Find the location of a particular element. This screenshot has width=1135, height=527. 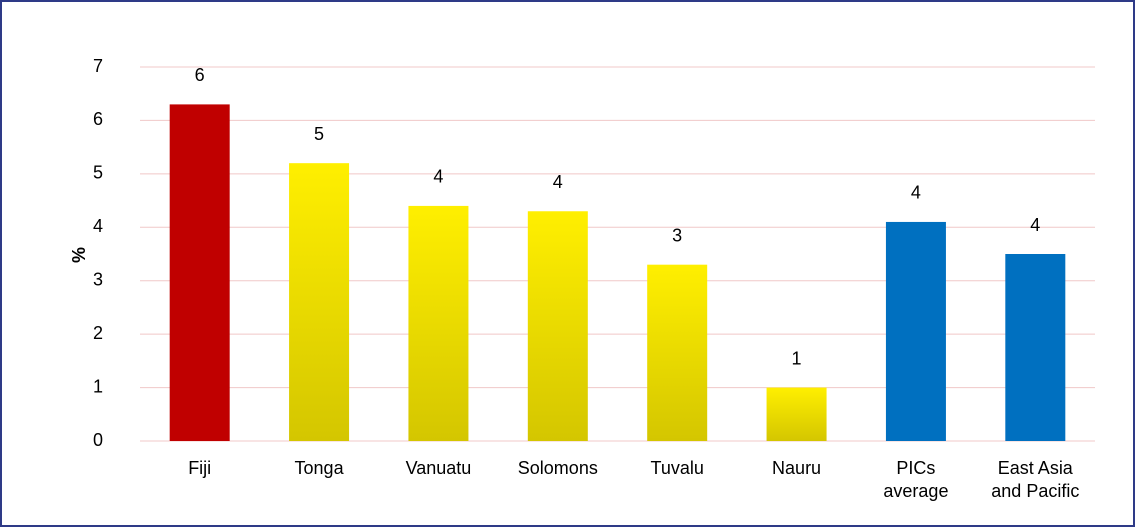

y-tick-label: 3 is located at coordinates (98, 279).